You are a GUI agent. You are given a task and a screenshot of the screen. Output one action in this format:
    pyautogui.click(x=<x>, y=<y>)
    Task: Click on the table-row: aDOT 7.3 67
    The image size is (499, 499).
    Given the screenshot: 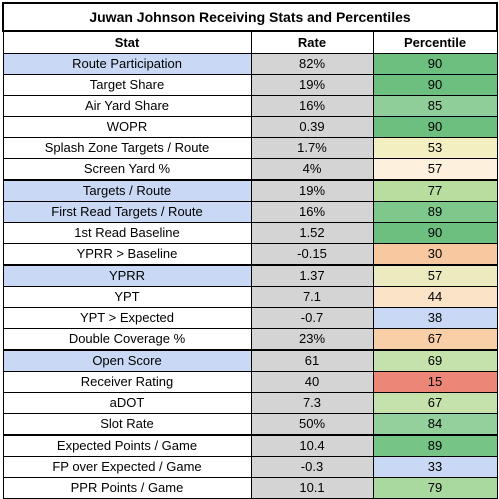 What is the action you would take?
    pyautogui.click(x=250, y=403)
    